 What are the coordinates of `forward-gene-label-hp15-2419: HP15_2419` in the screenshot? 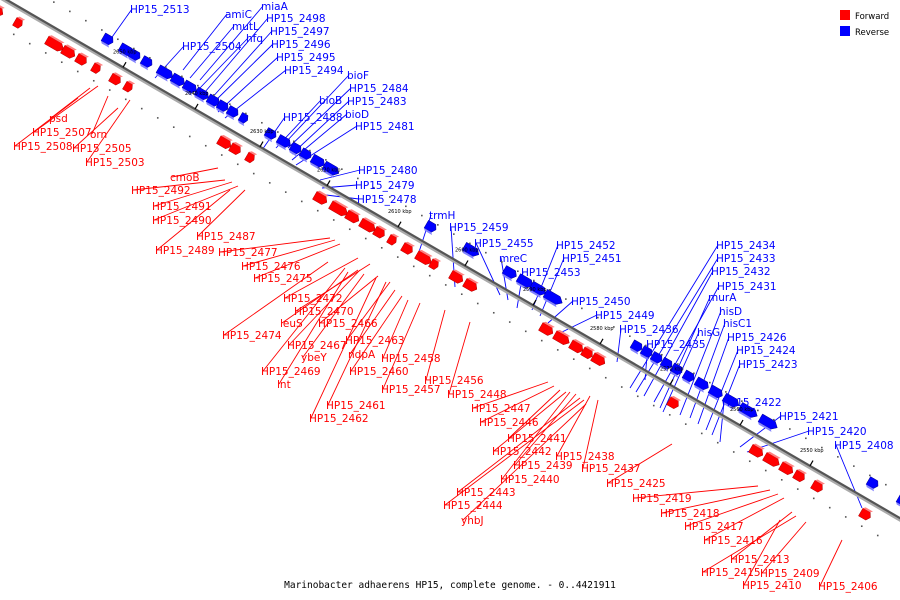 It's located at (662, 499).